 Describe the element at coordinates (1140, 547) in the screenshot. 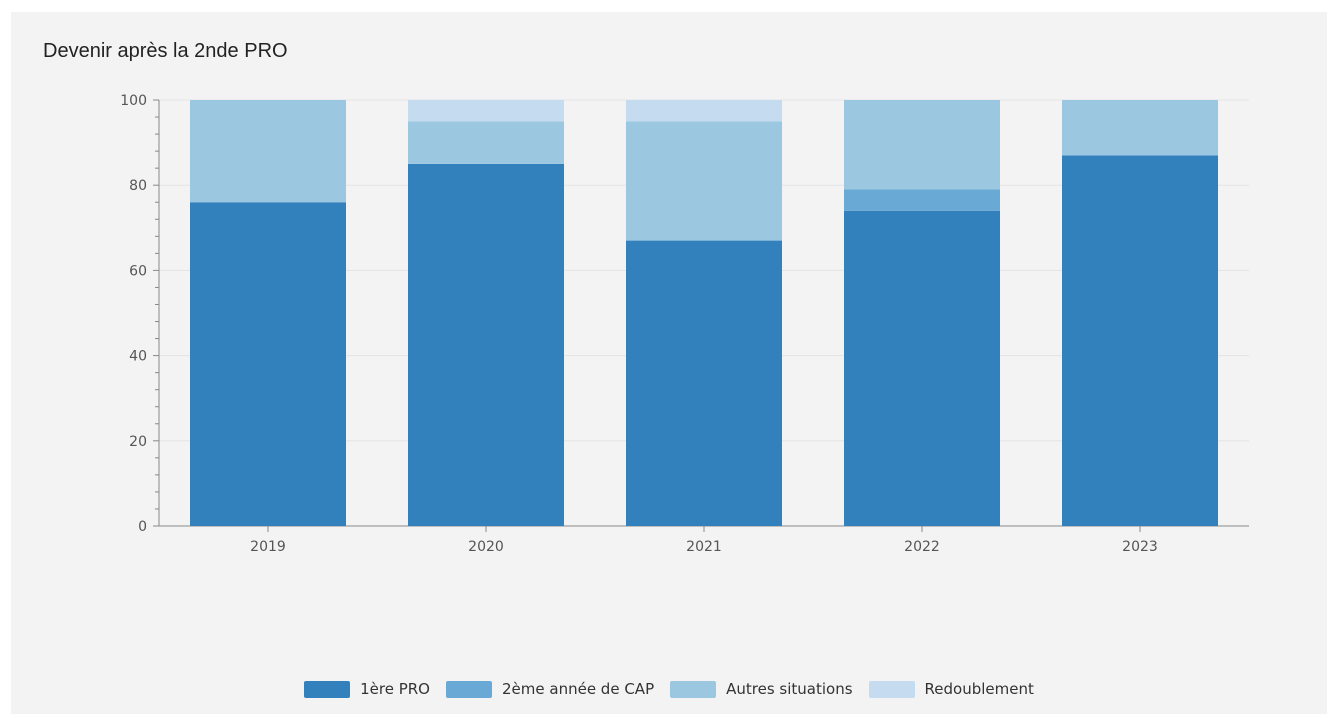

I see `x-tick-label: 2023` at that location.